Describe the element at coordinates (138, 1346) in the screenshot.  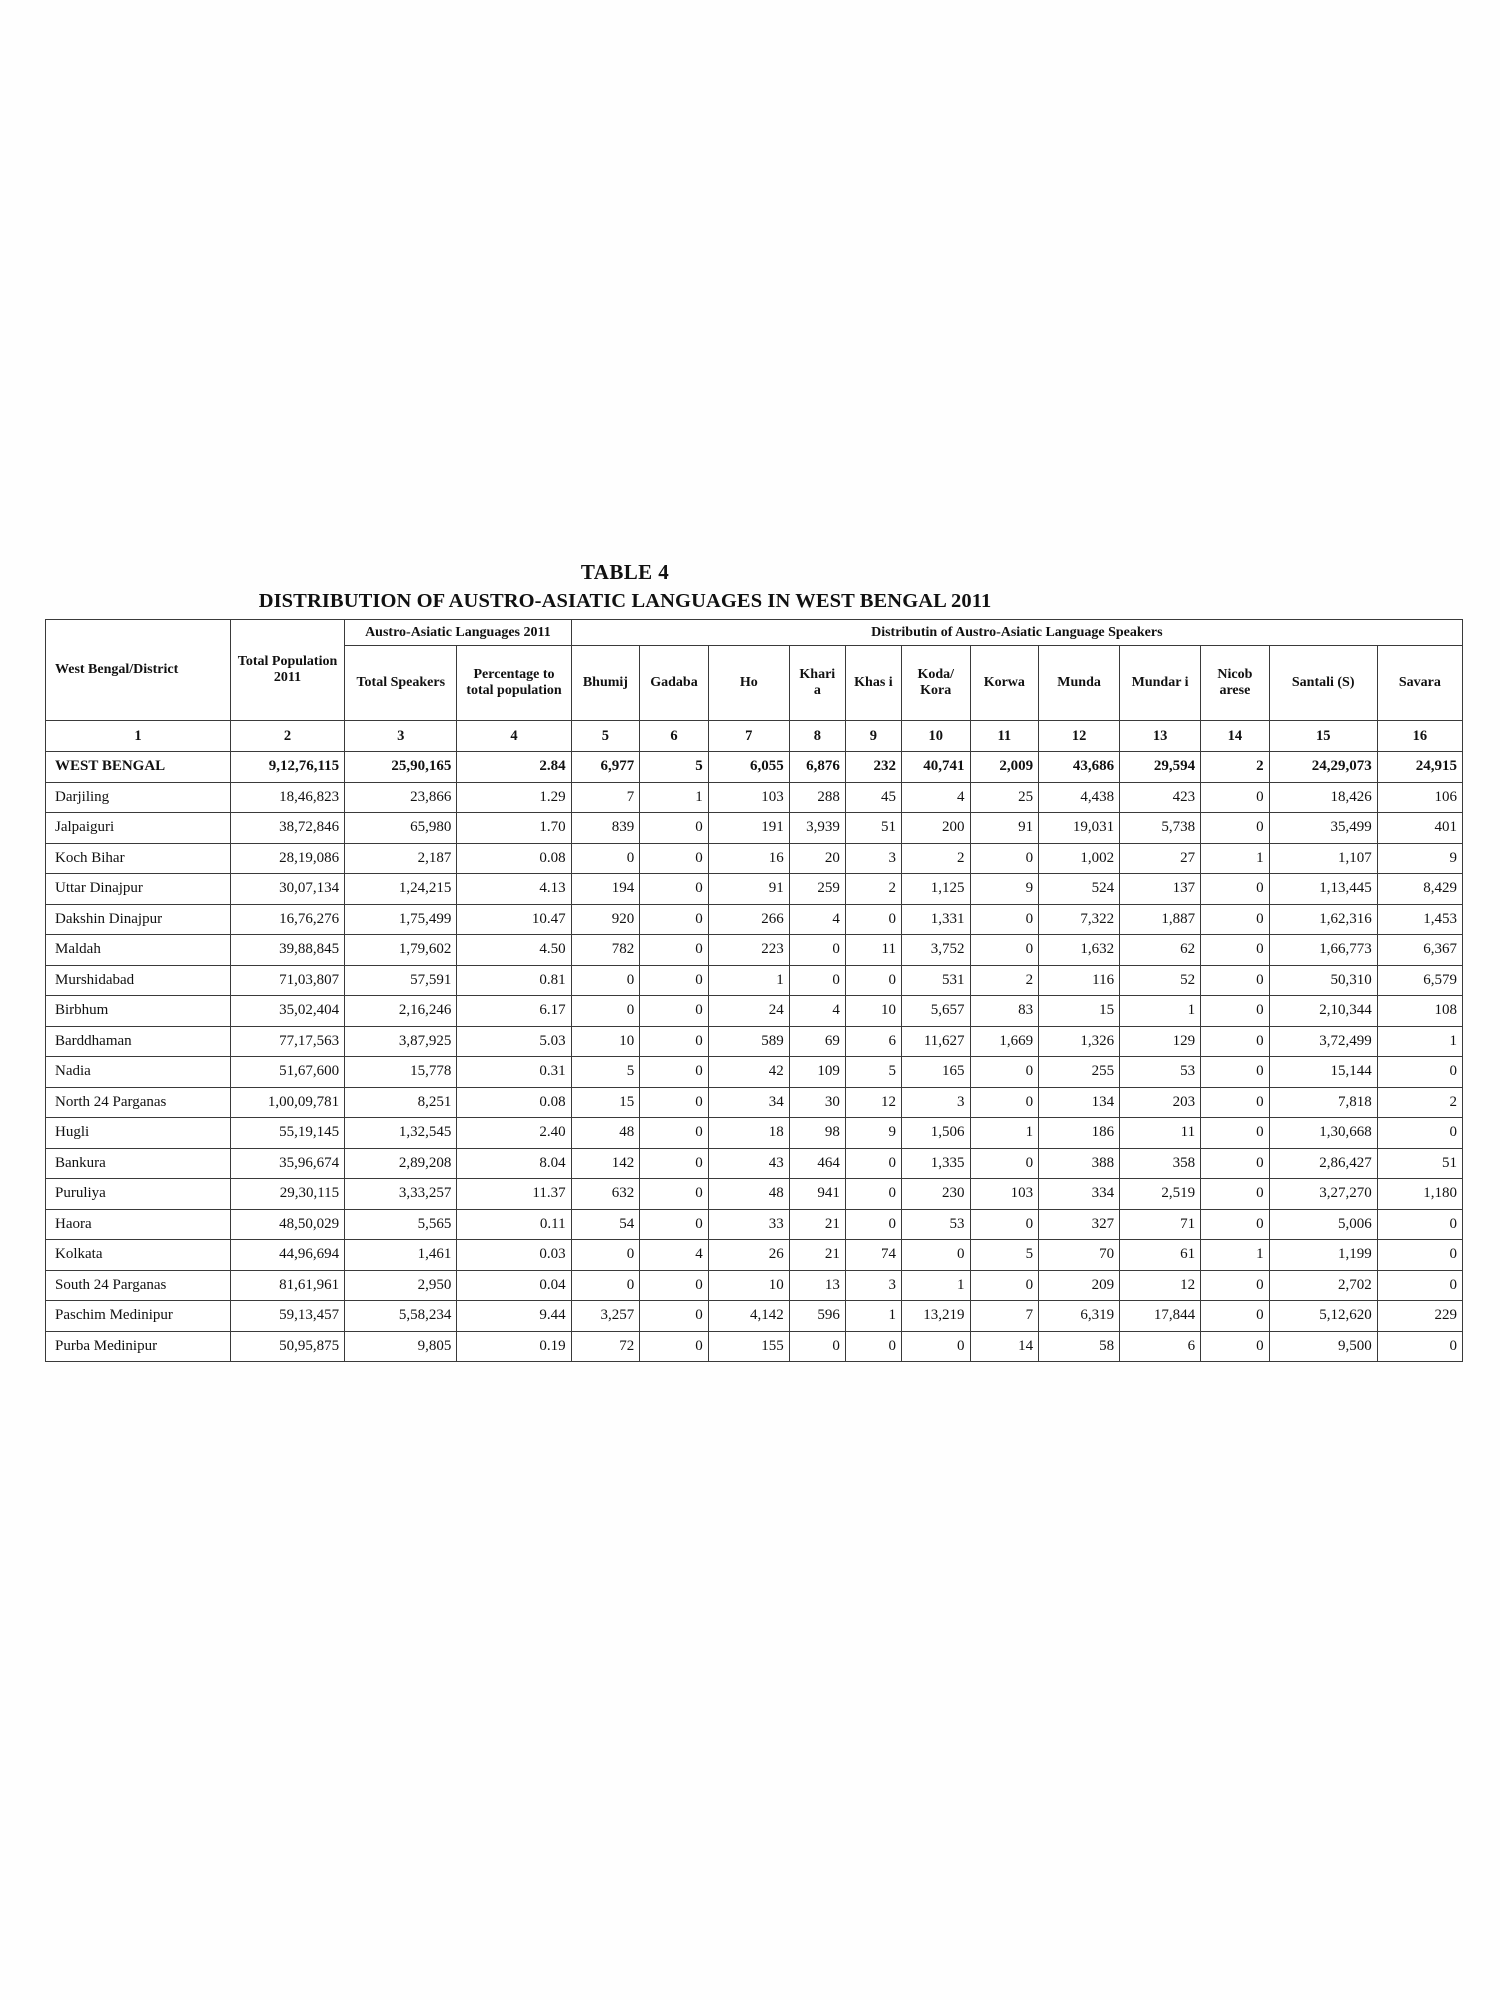
I see `row-district-name: Purba Medinipur` at that location.